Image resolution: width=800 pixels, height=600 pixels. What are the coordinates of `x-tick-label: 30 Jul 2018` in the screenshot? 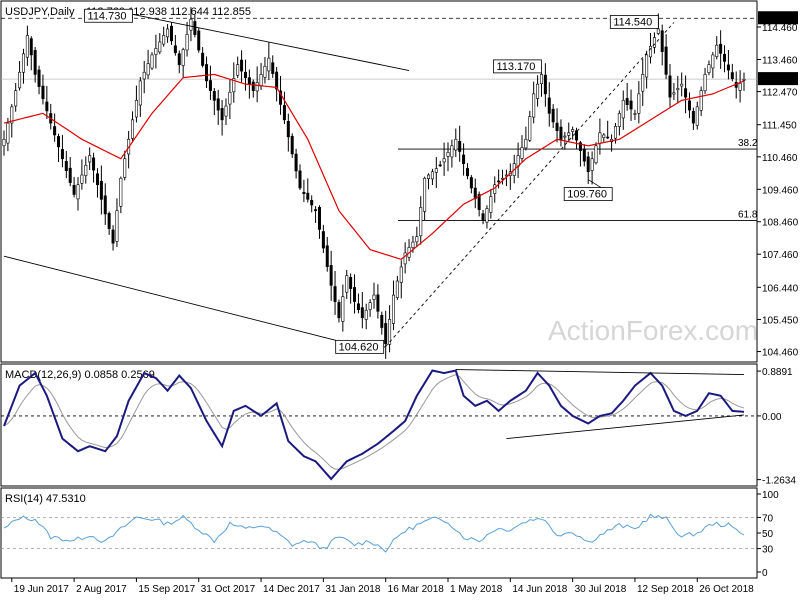 It's located at (601, 589).